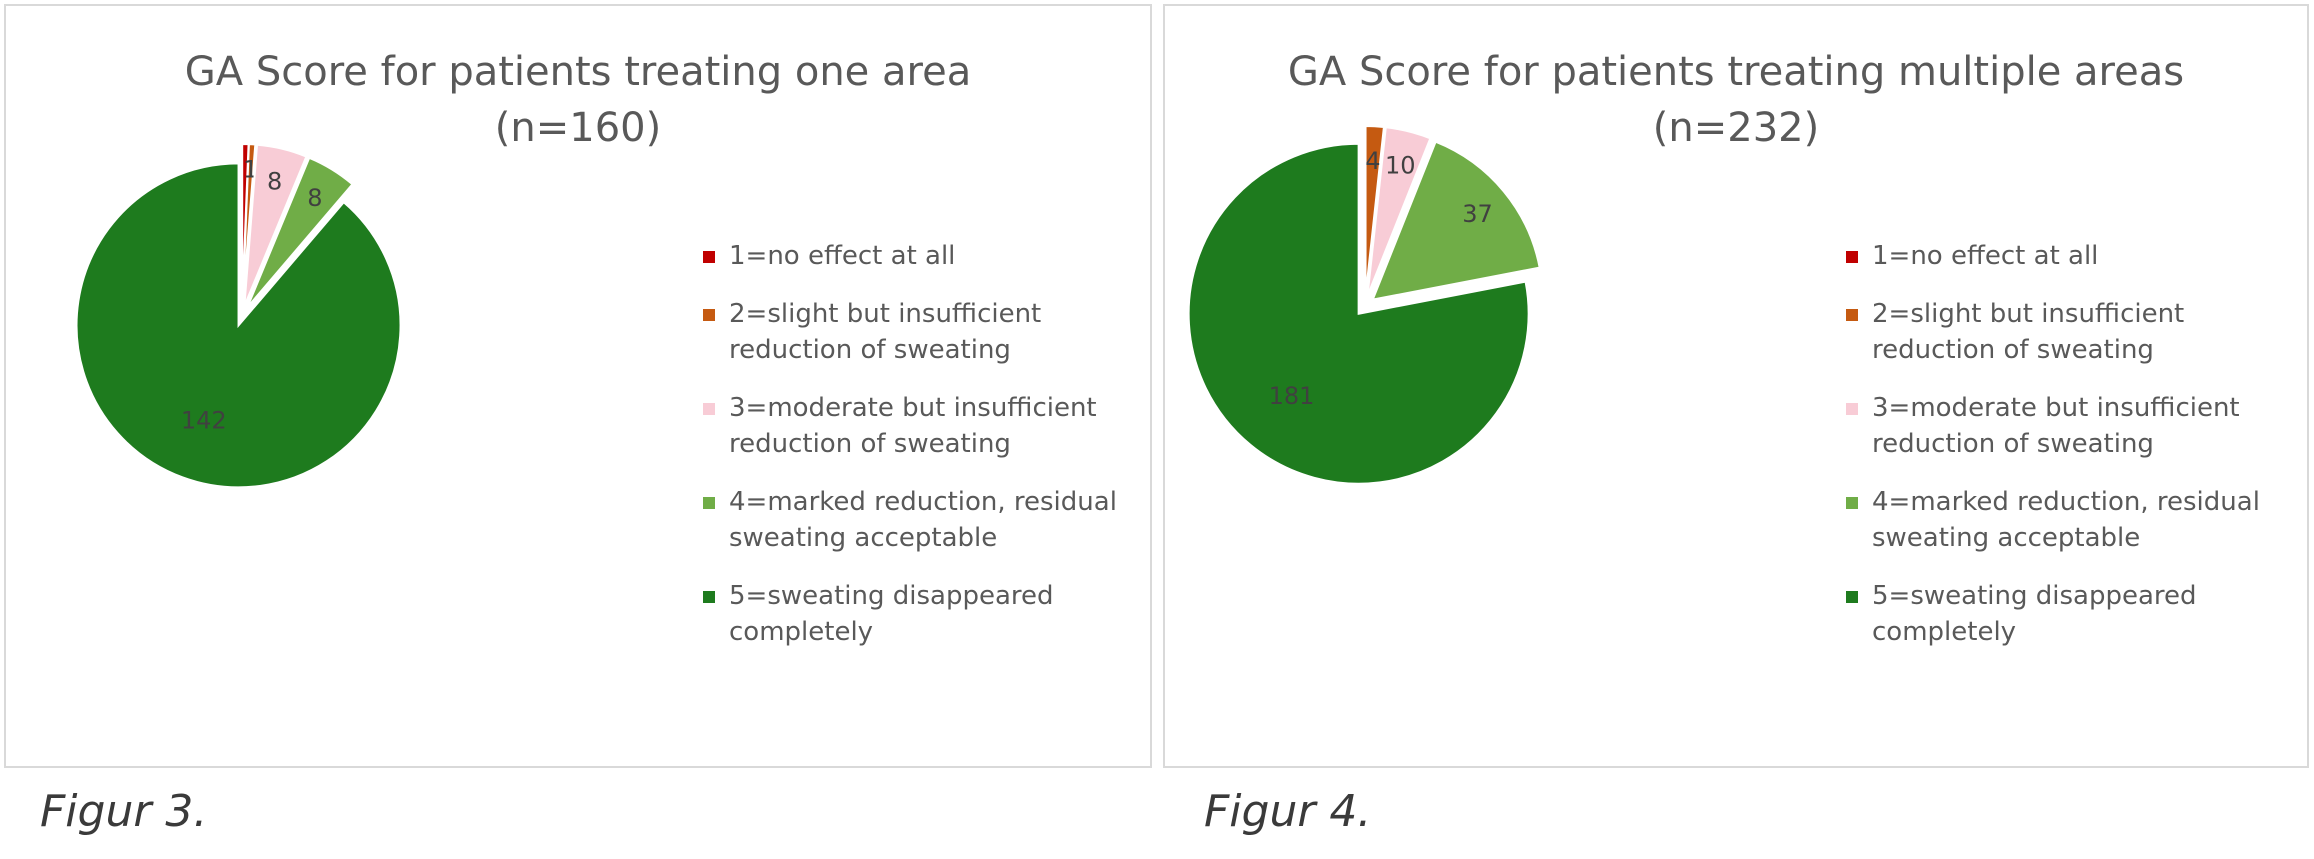 The width and height of the screenshot is (2314, 859). I want to click on data-label-5: 142, so click(204, 421).